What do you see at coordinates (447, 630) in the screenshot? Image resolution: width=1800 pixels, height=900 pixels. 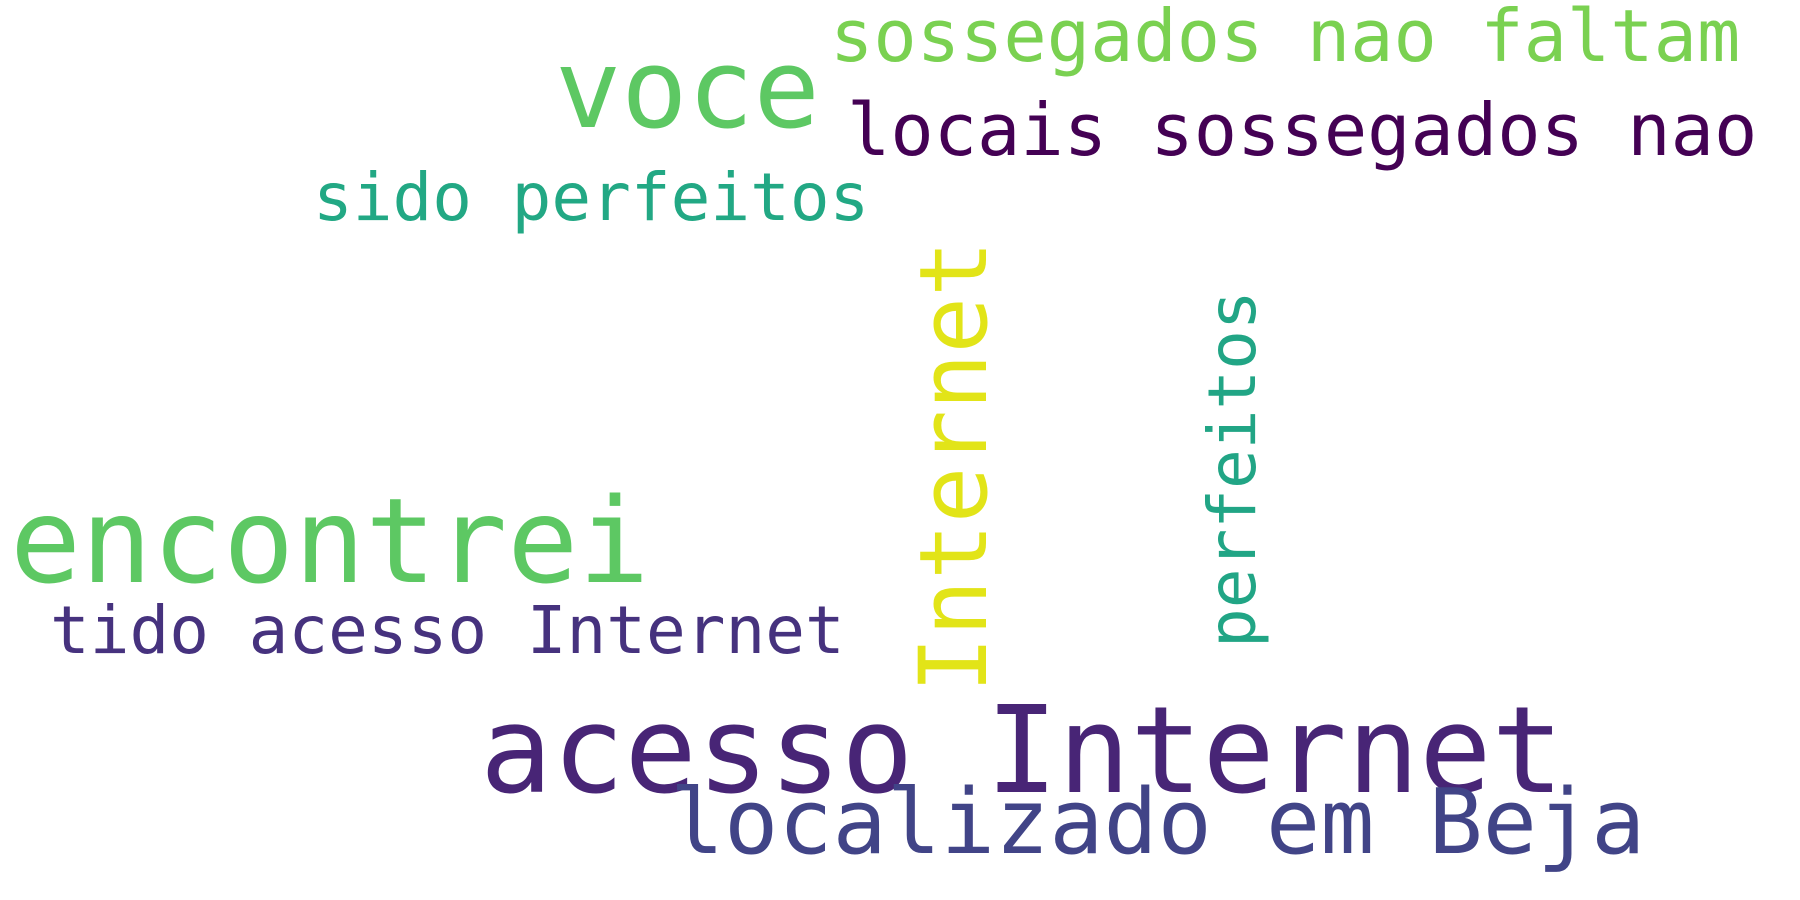 I see `word-tido-acesso-internet: tido acesso Internet` at bounding box center [447, 630].